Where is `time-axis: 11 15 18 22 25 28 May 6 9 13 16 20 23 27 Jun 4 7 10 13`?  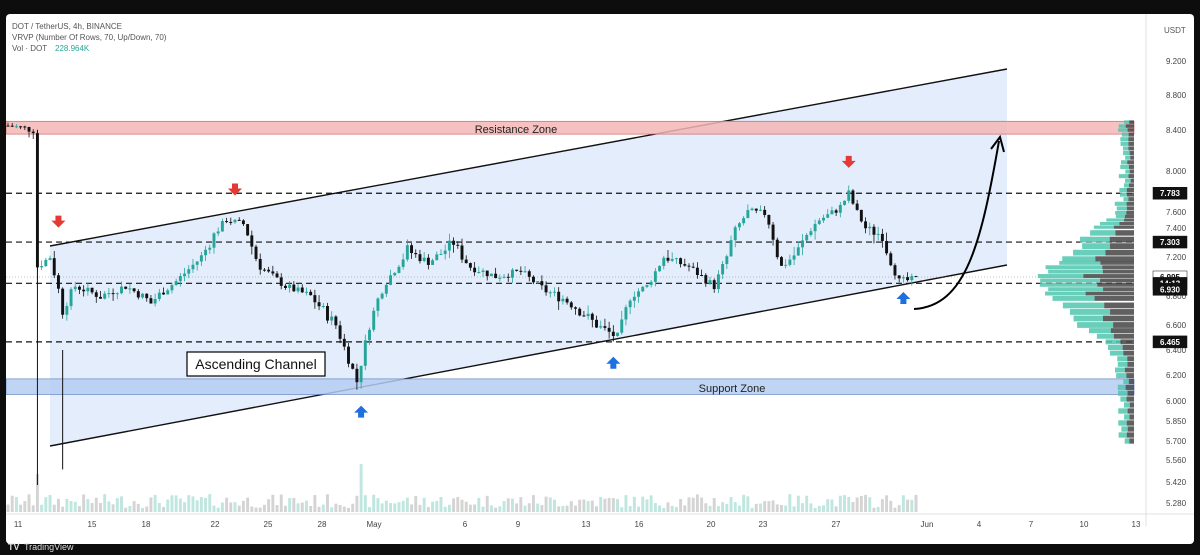
time-axis: 11 15 18 22 25 28 May 6 9 13 16 20 23 27 Jun 4 7 10 13 is located at coordinates (577, 524).